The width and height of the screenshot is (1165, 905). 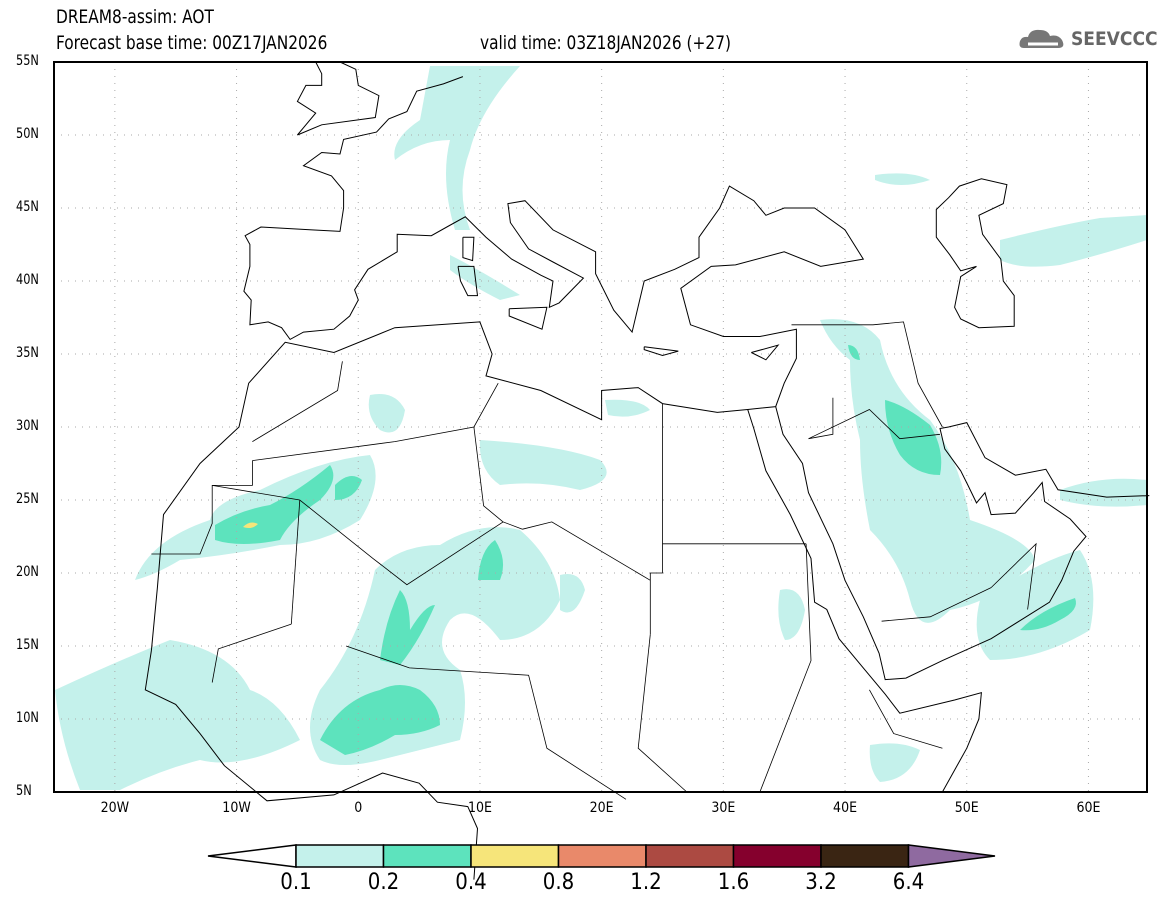 What do you see at coordinates (723, 808) in the screenshot?
I see `lon-label: 30E` at bounding box center [723, 808].